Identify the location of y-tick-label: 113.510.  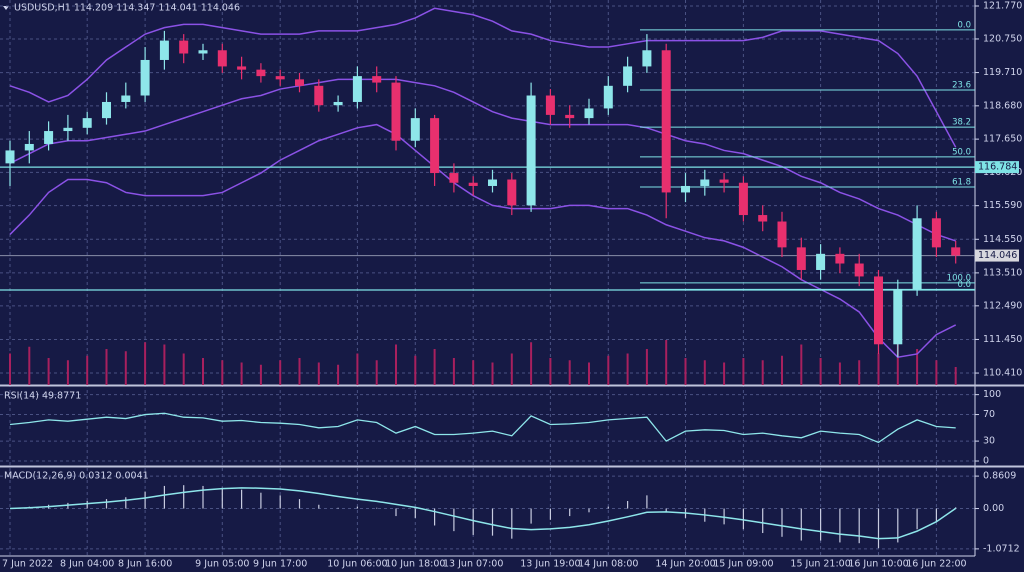
(1002, 272).